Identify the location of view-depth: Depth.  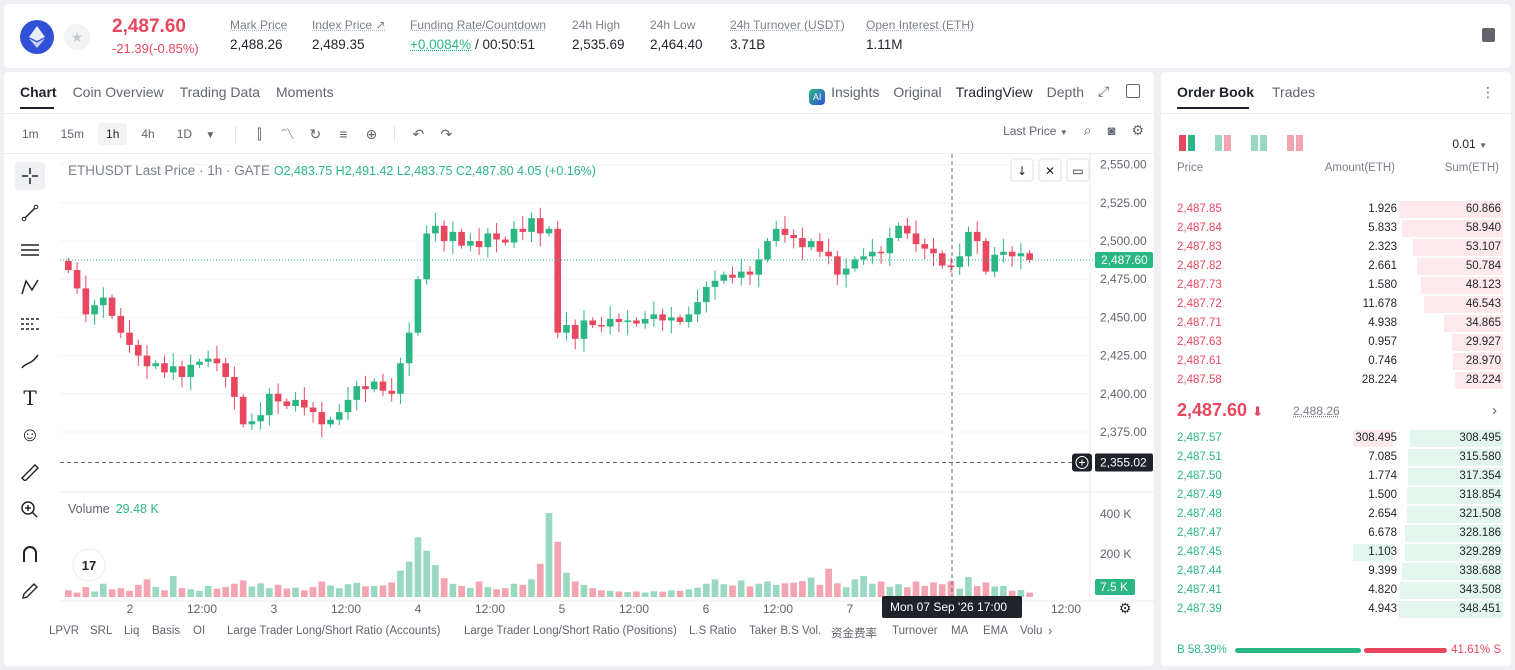
(1065, 92).